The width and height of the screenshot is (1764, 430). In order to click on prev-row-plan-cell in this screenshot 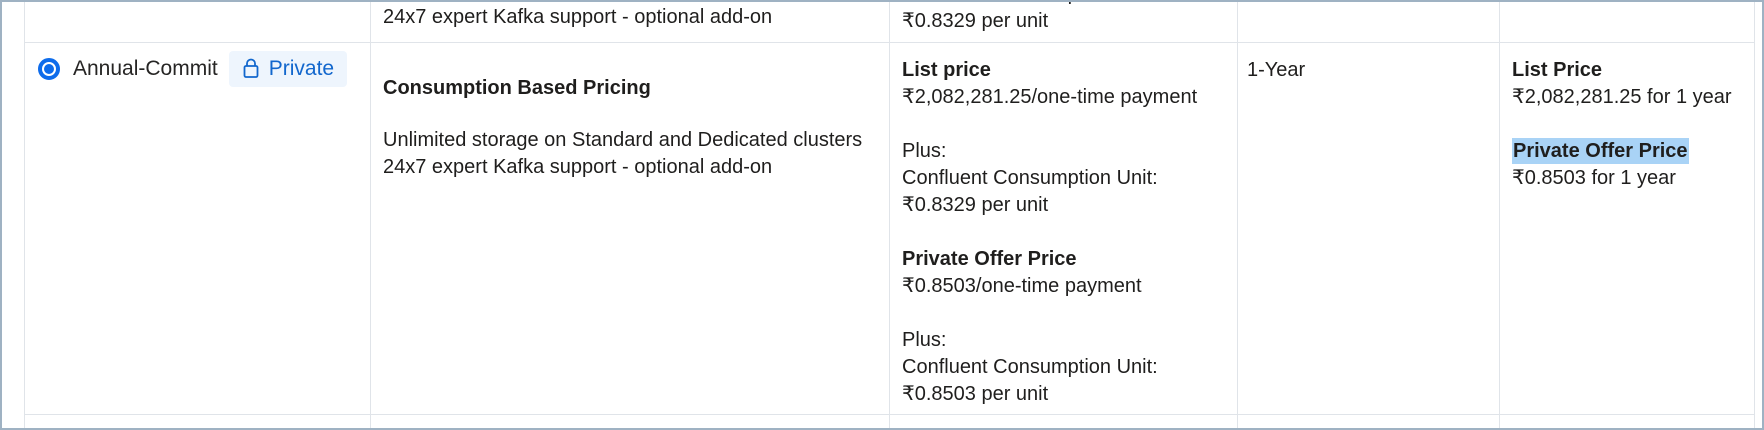, I will do `click(198, 22)`.